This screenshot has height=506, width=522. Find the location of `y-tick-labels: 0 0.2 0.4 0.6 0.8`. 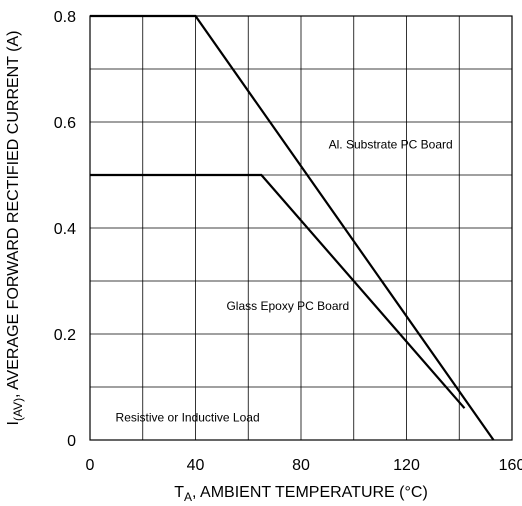

y-tick-labels: 0 0.2 0.4 0.6 0.8 is located at coordinates (65, 229).